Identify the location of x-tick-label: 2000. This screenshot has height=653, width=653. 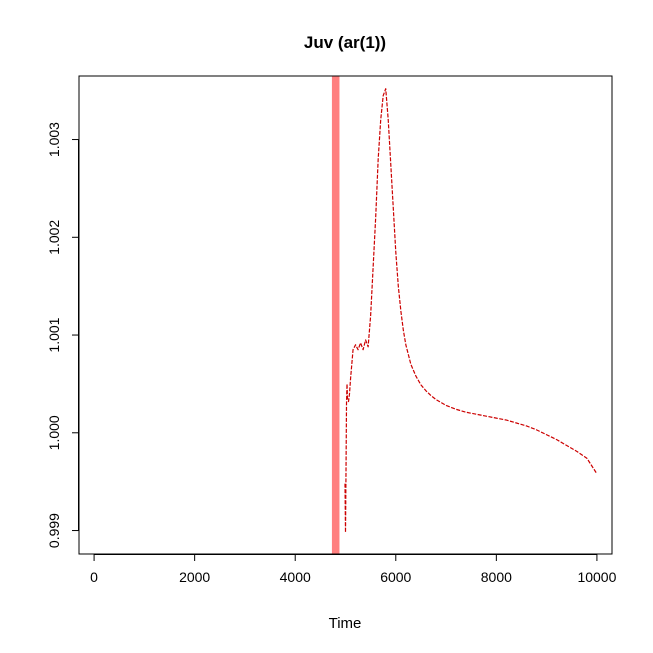
(194, 577).